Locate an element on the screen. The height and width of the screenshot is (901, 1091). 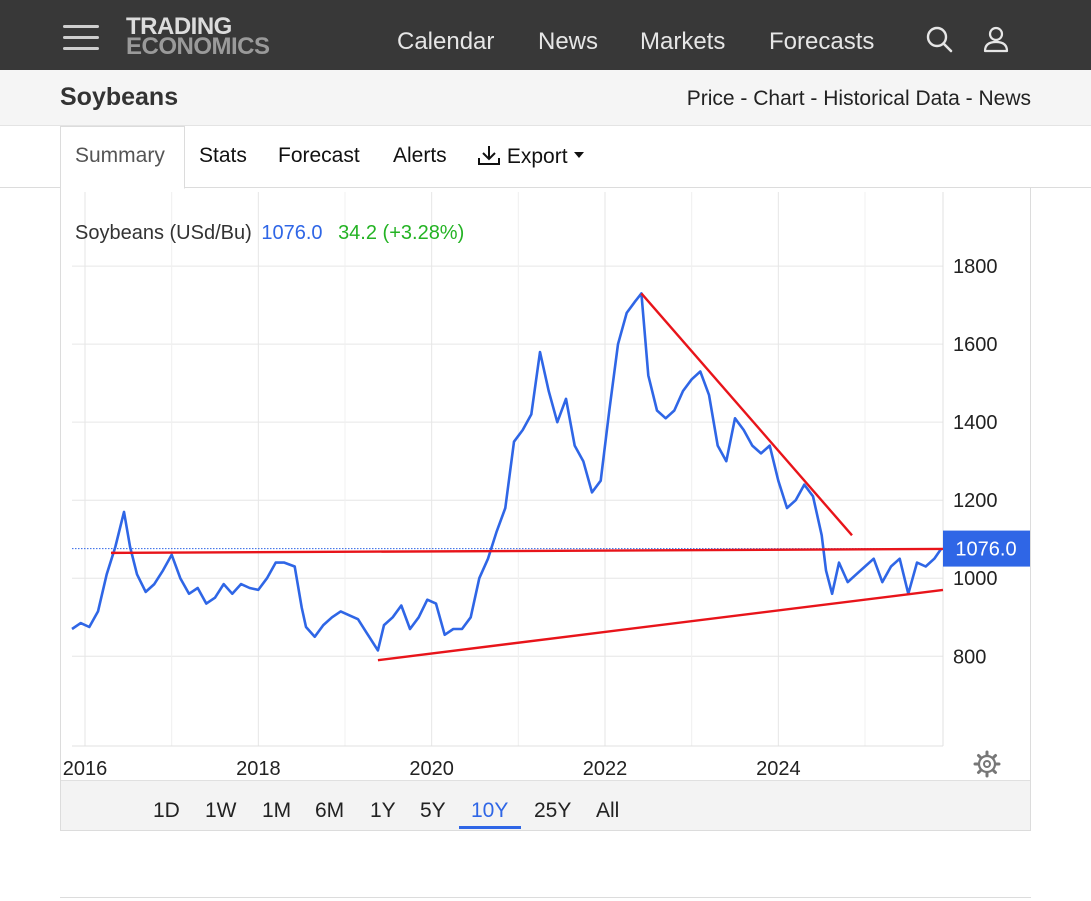
tab-summary-box is located at coordinates (122, 157).